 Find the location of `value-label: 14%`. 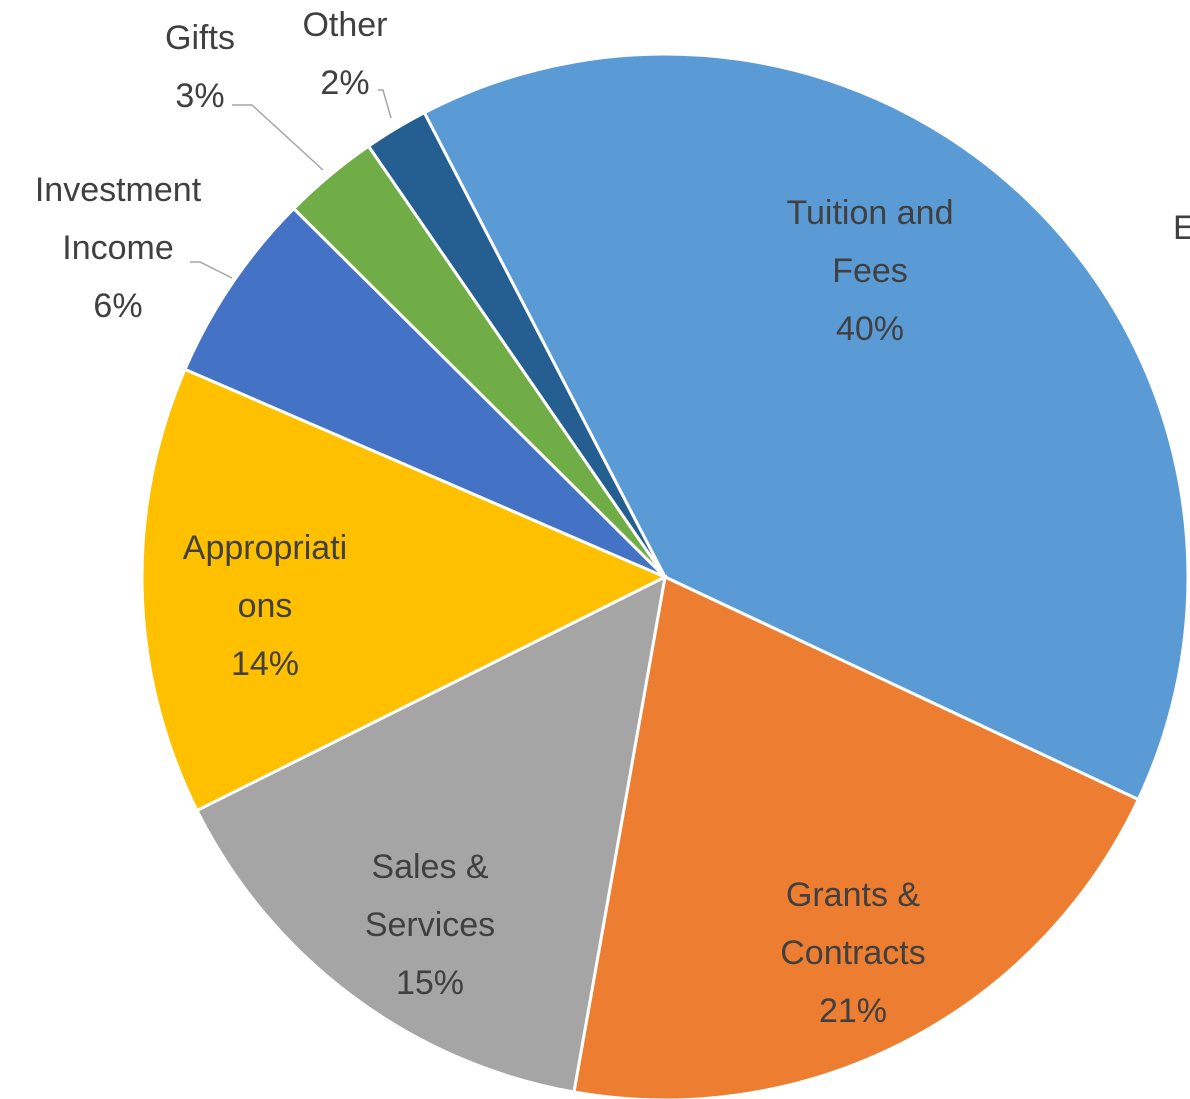

value-label: 14% is located at coordinates (265, 664).